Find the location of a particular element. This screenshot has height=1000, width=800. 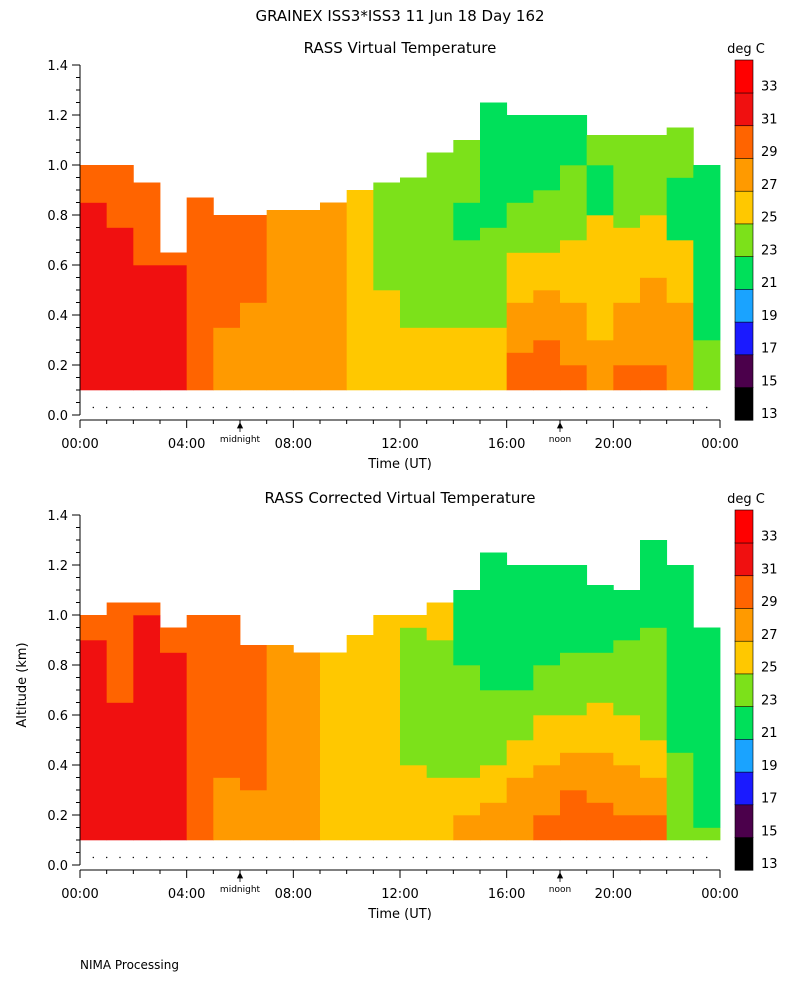

footer-note: NIMA Processing is located at coordinates (129, 965).